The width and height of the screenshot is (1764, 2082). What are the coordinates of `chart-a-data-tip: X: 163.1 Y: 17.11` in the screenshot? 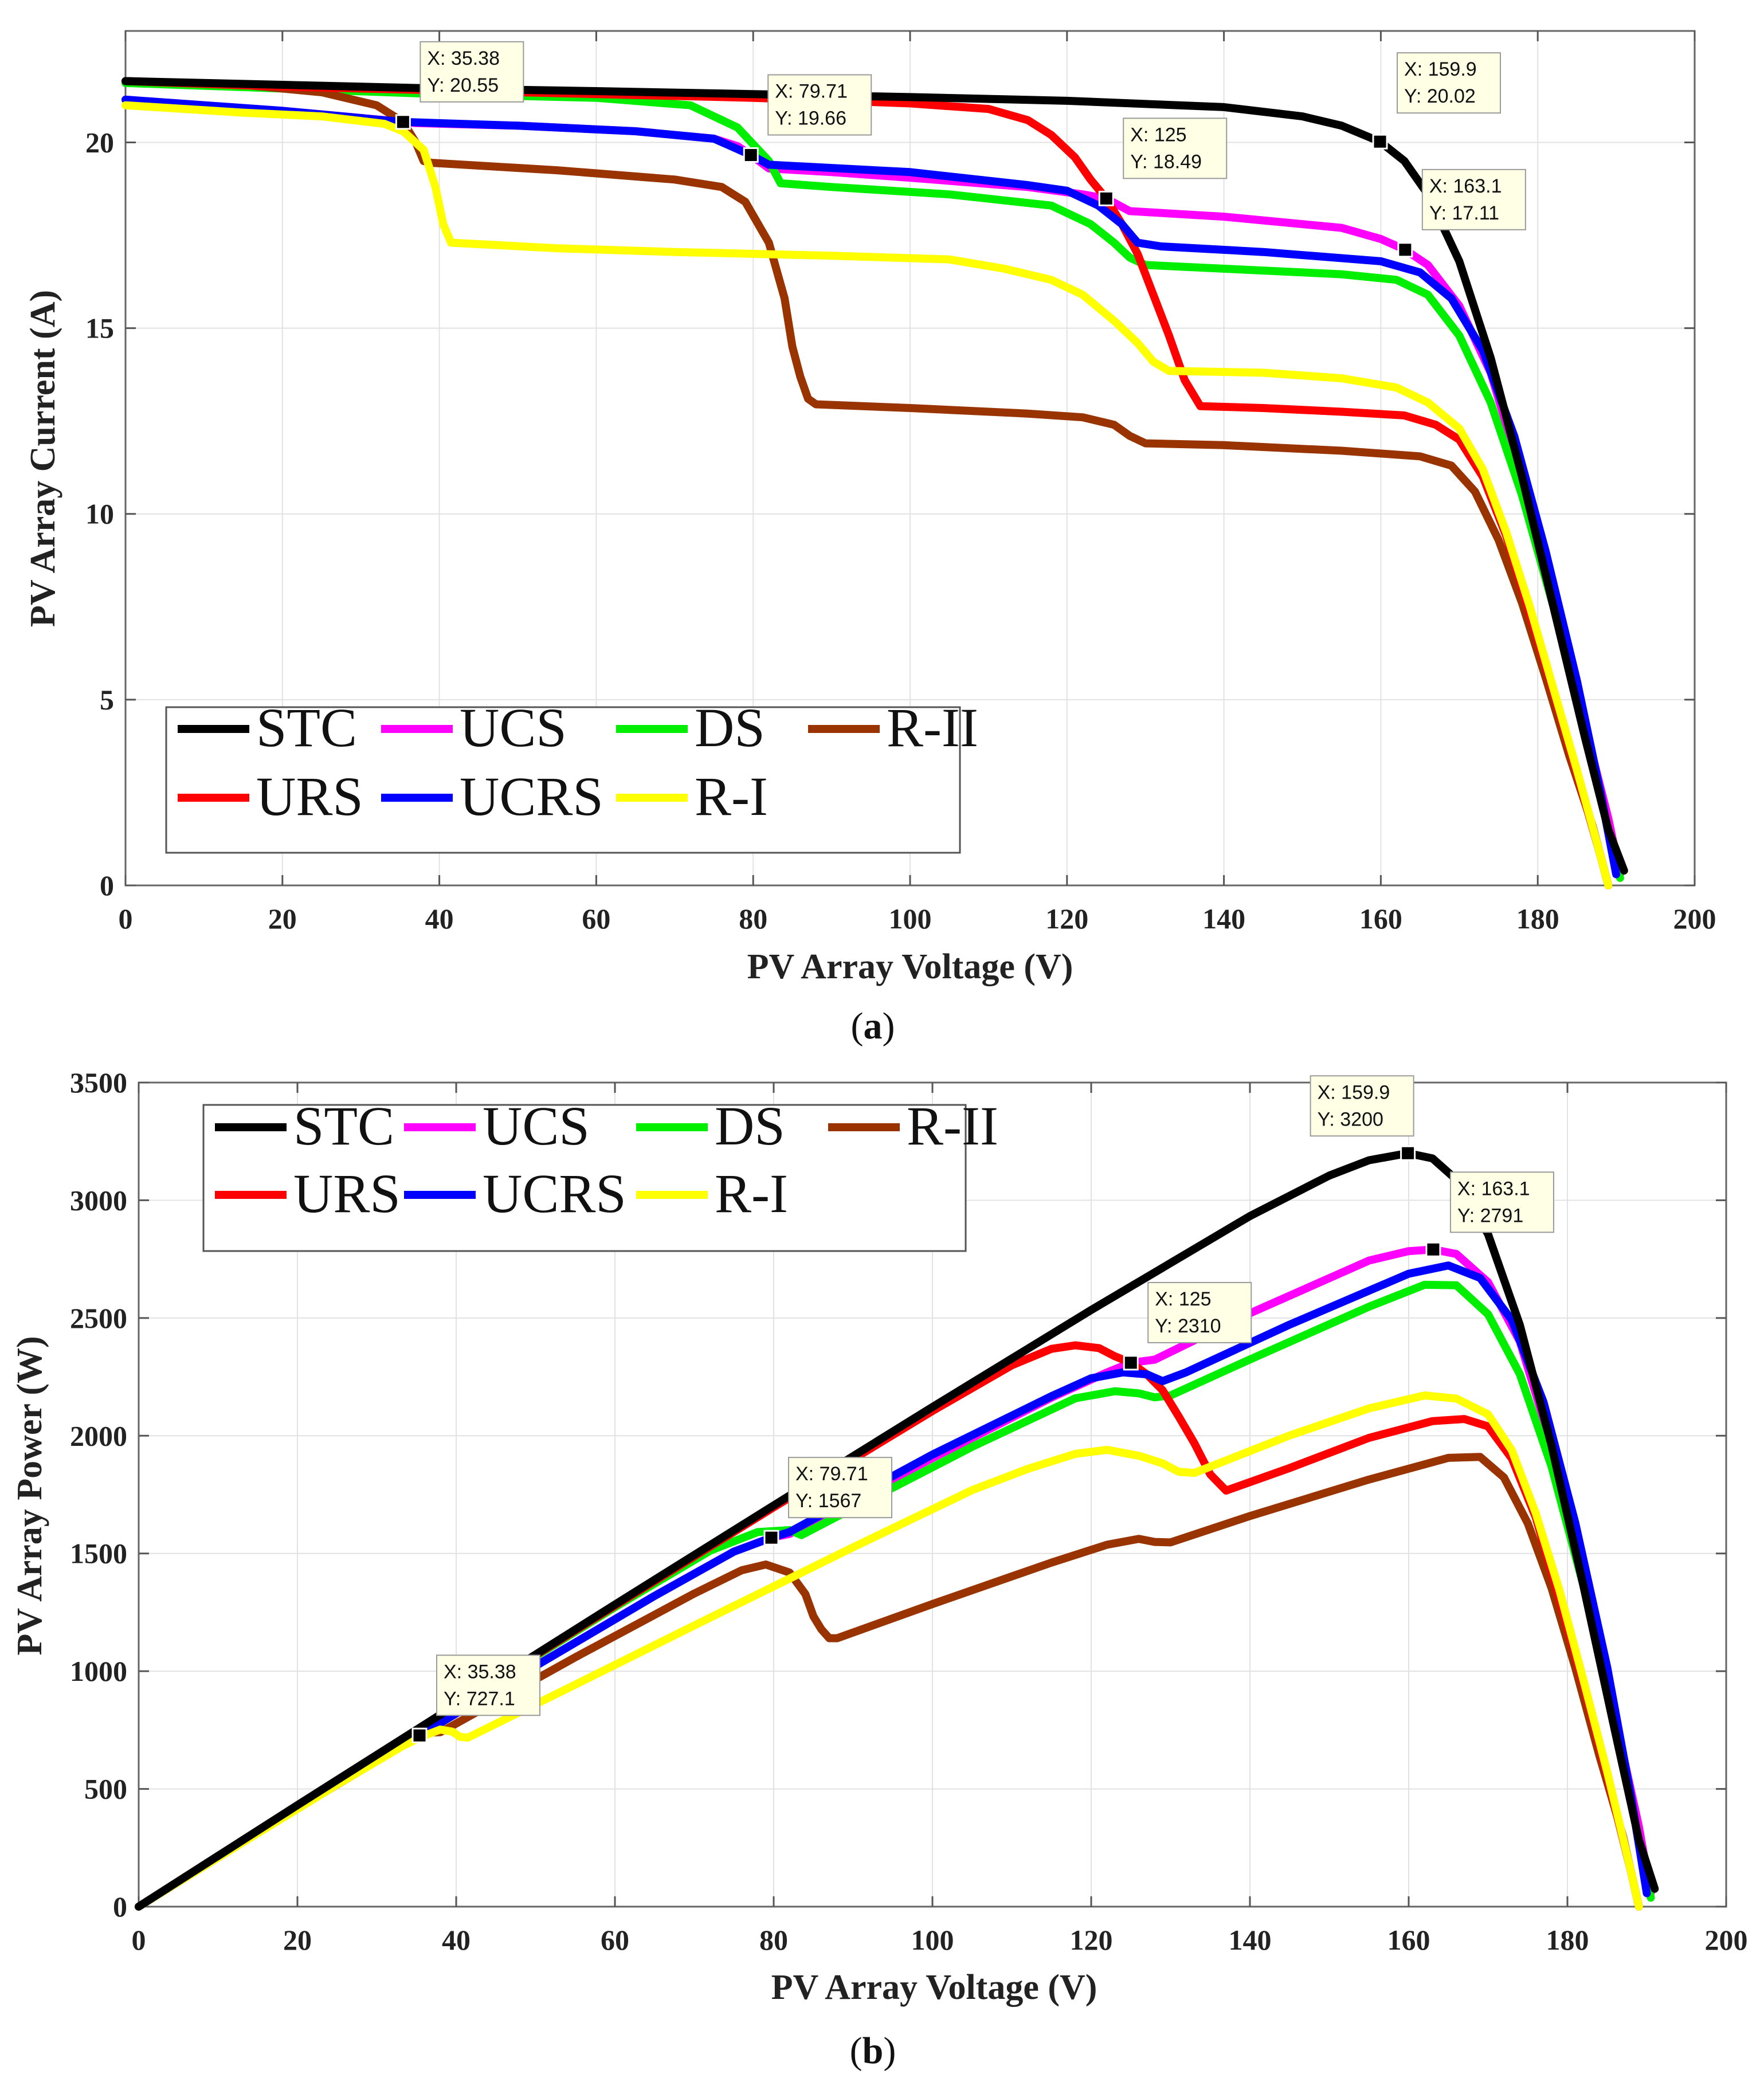 It's located at (1461, 213).